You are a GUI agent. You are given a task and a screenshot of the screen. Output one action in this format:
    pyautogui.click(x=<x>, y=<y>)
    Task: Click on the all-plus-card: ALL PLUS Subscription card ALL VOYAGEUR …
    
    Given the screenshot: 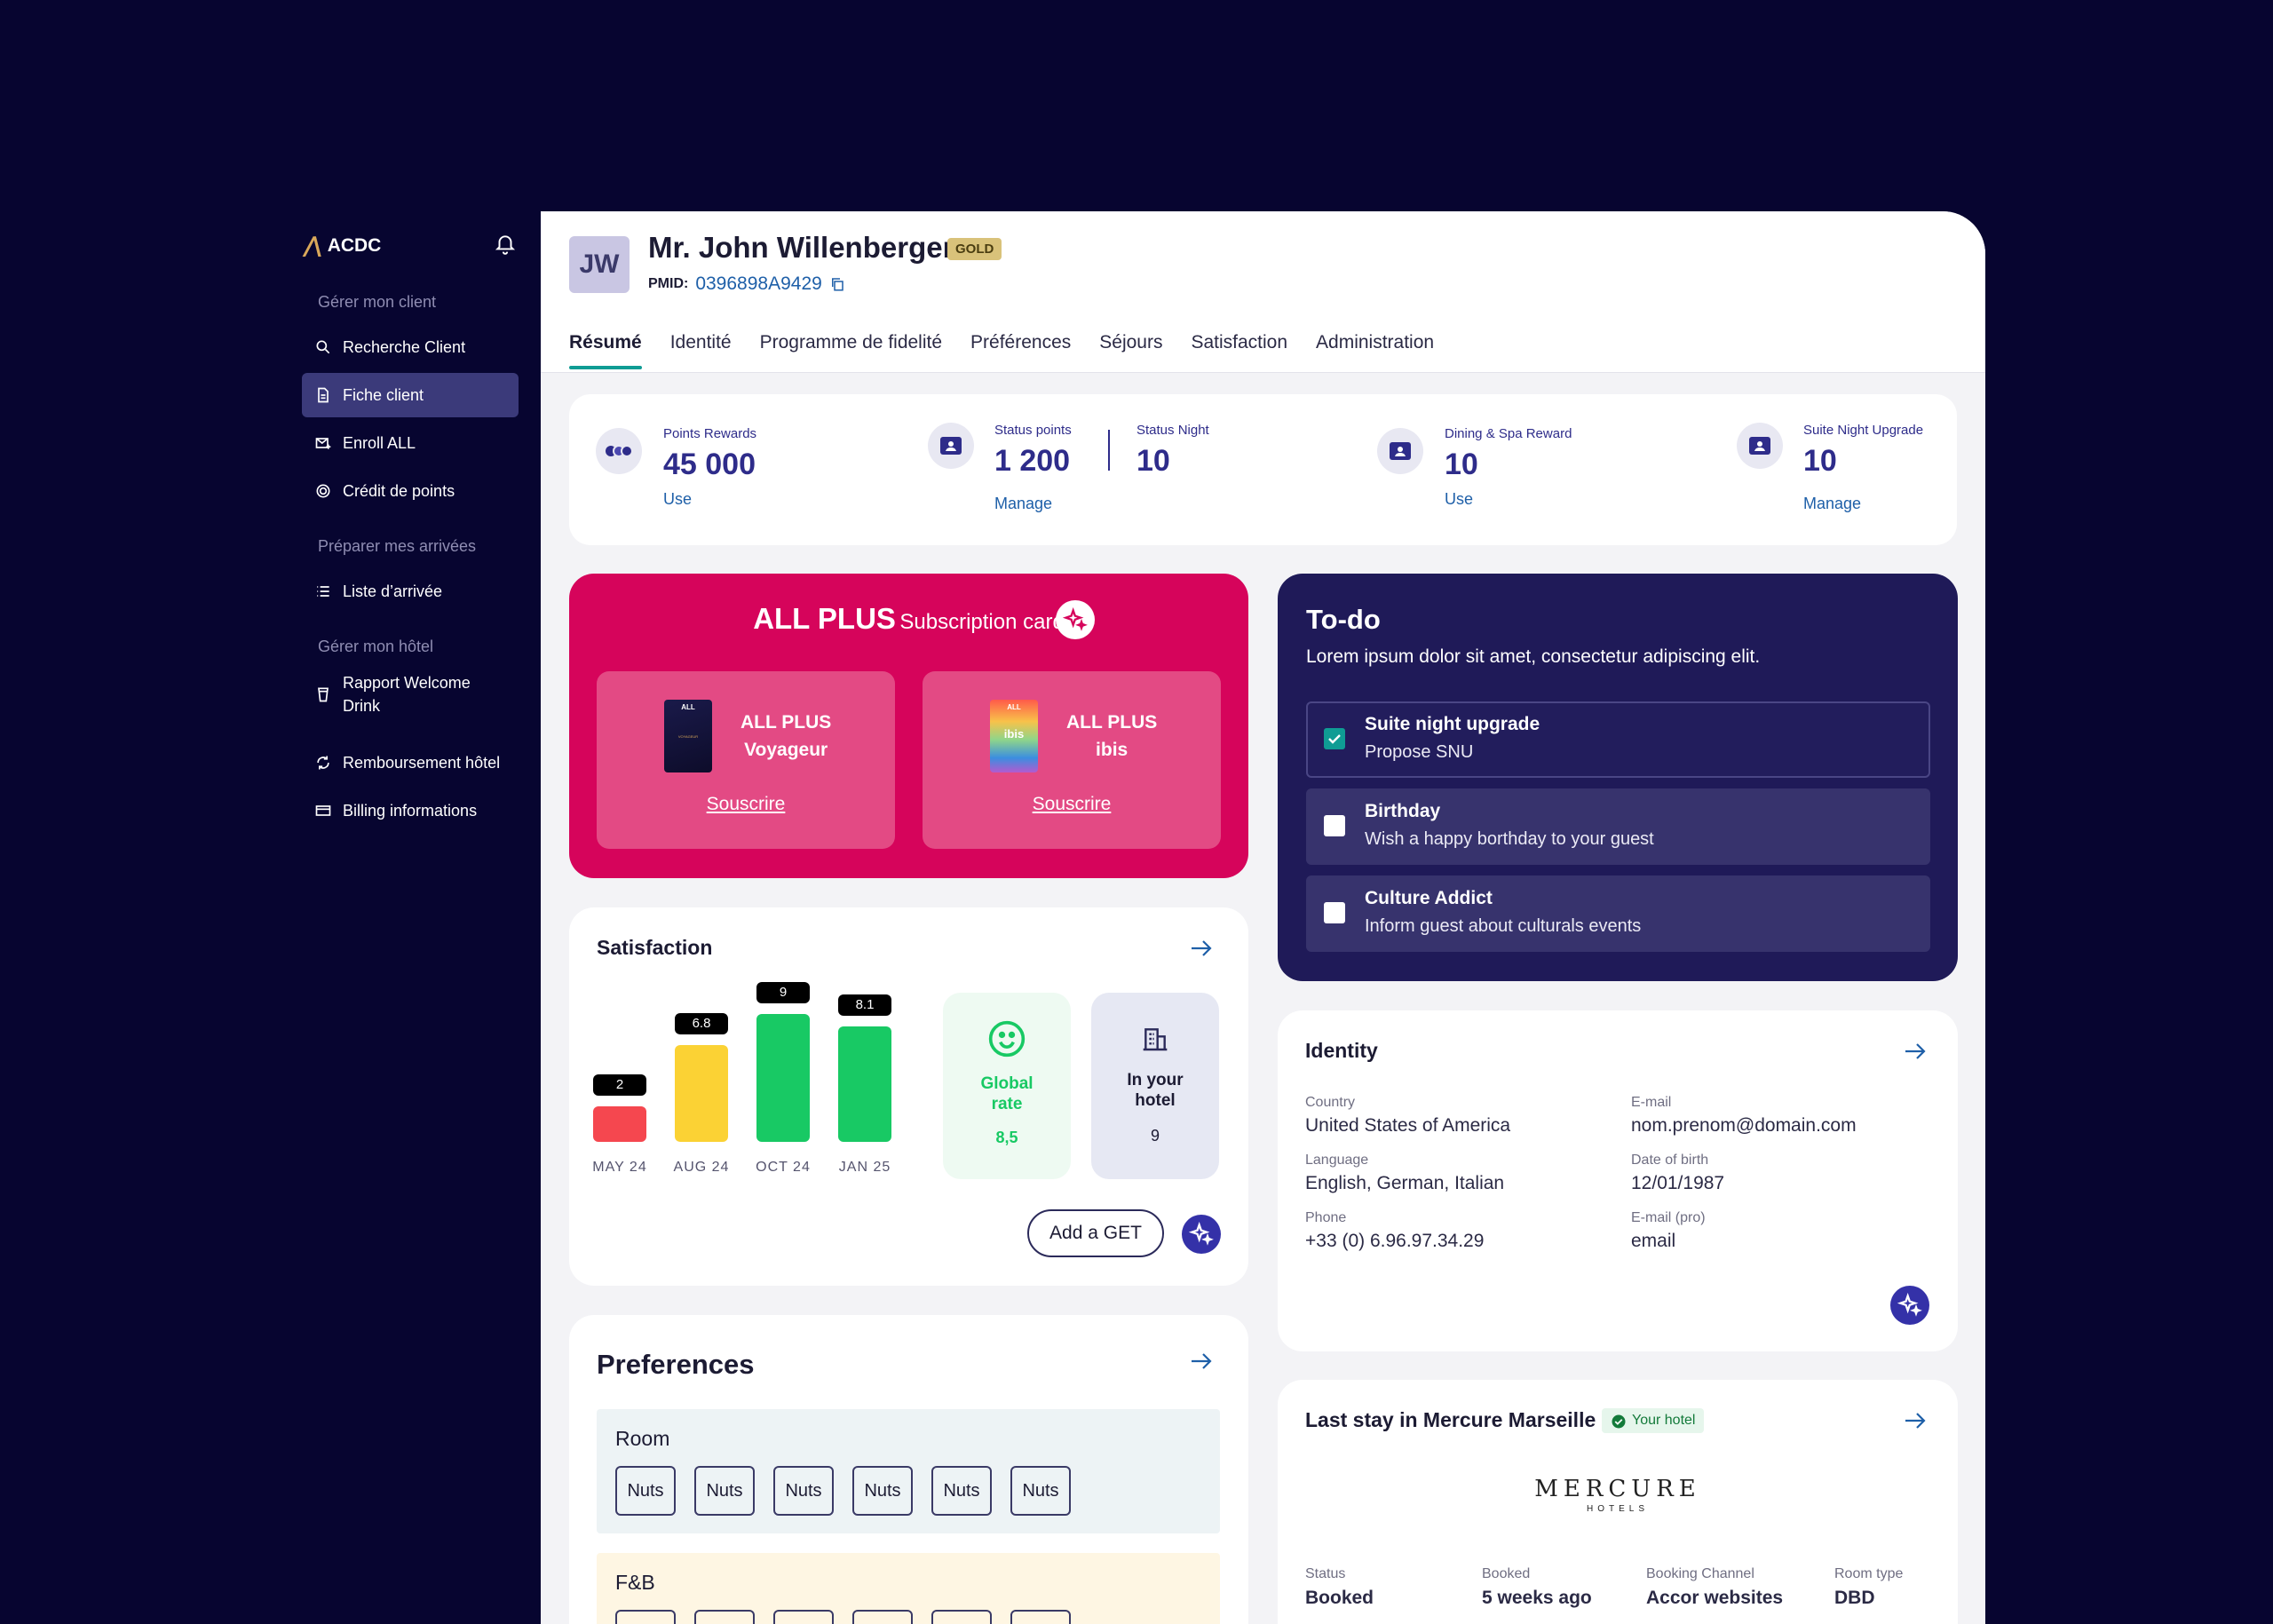 What is the action you would take?
    pyautogui.click(x=909, y=726)
    